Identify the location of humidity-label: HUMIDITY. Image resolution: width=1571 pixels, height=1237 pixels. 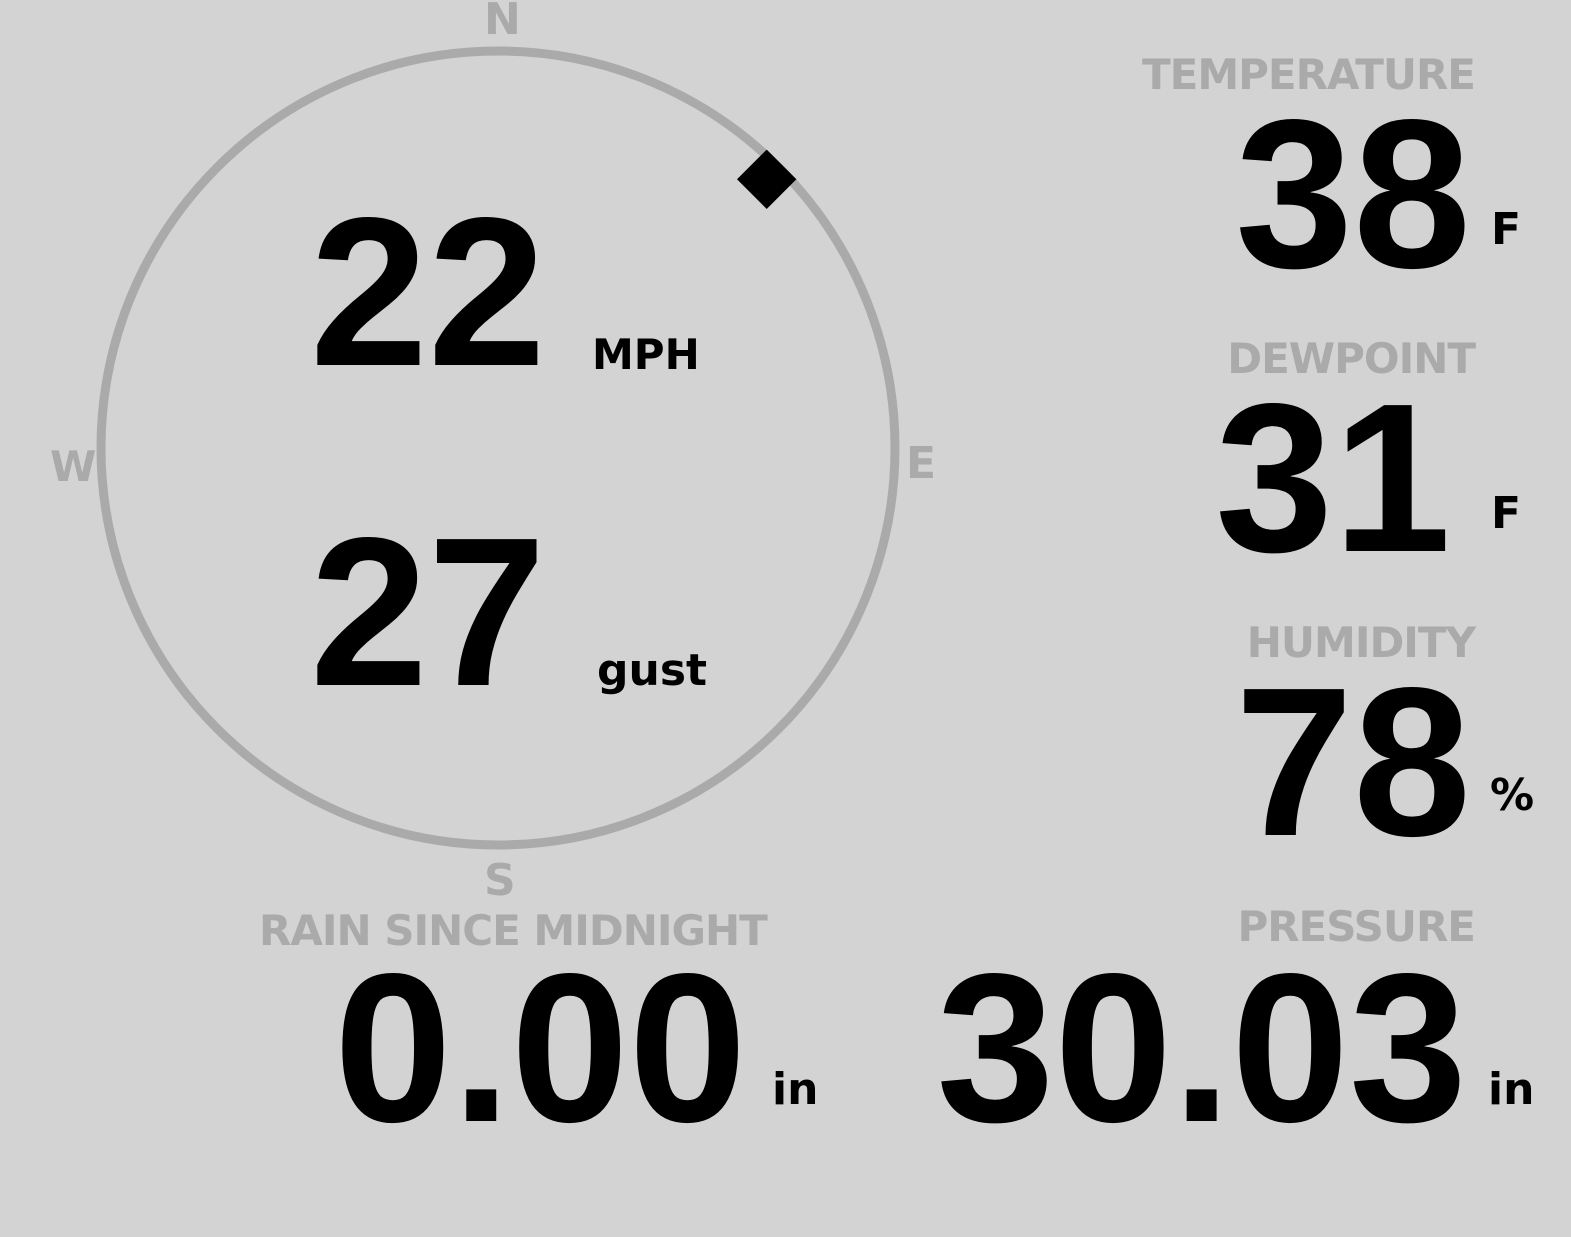
(1361, 642).